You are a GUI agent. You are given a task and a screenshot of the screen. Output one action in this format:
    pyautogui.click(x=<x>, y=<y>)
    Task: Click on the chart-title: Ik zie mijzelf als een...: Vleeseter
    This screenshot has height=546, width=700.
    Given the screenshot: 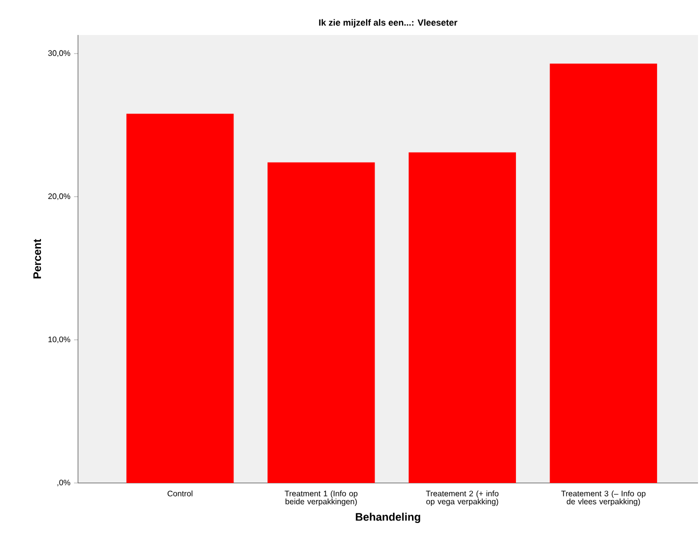 What is the action you would take?
    pyautogui.click(x=388, y=23)
    